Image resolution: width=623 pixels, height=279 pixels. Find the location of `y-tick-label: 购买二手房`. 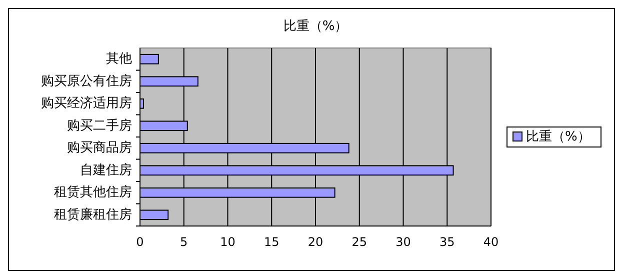

y-tick-label: 购买二手房 is located at coordinates (99, 125).